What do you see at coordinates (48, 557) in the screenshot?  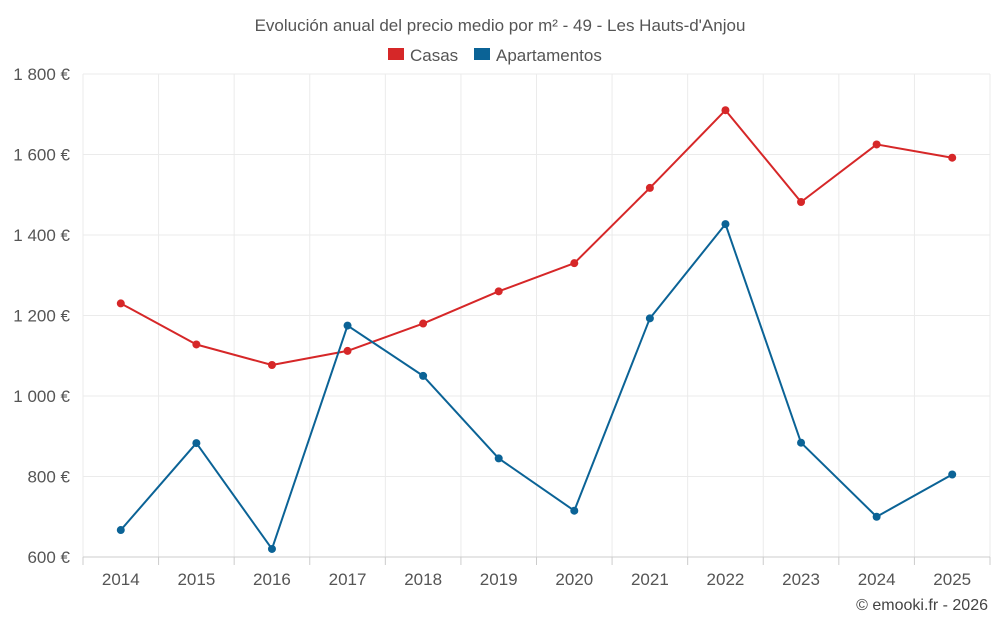 I see `y-tick-label: 600 €` at bounding box center [48, 557].